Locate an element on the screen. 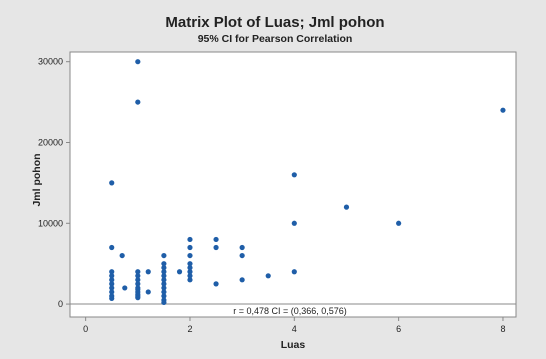 This screenshot has height=359, width=546. x-tick-label: 8 is located at coordinates (502, 329).